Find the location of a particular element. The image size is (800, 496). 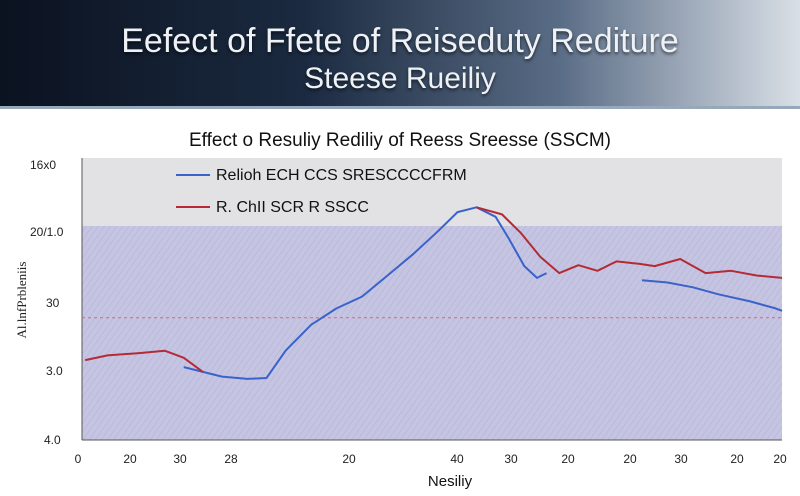

y-tick-label: 20/1.0 is located at coordinates (47, 232).